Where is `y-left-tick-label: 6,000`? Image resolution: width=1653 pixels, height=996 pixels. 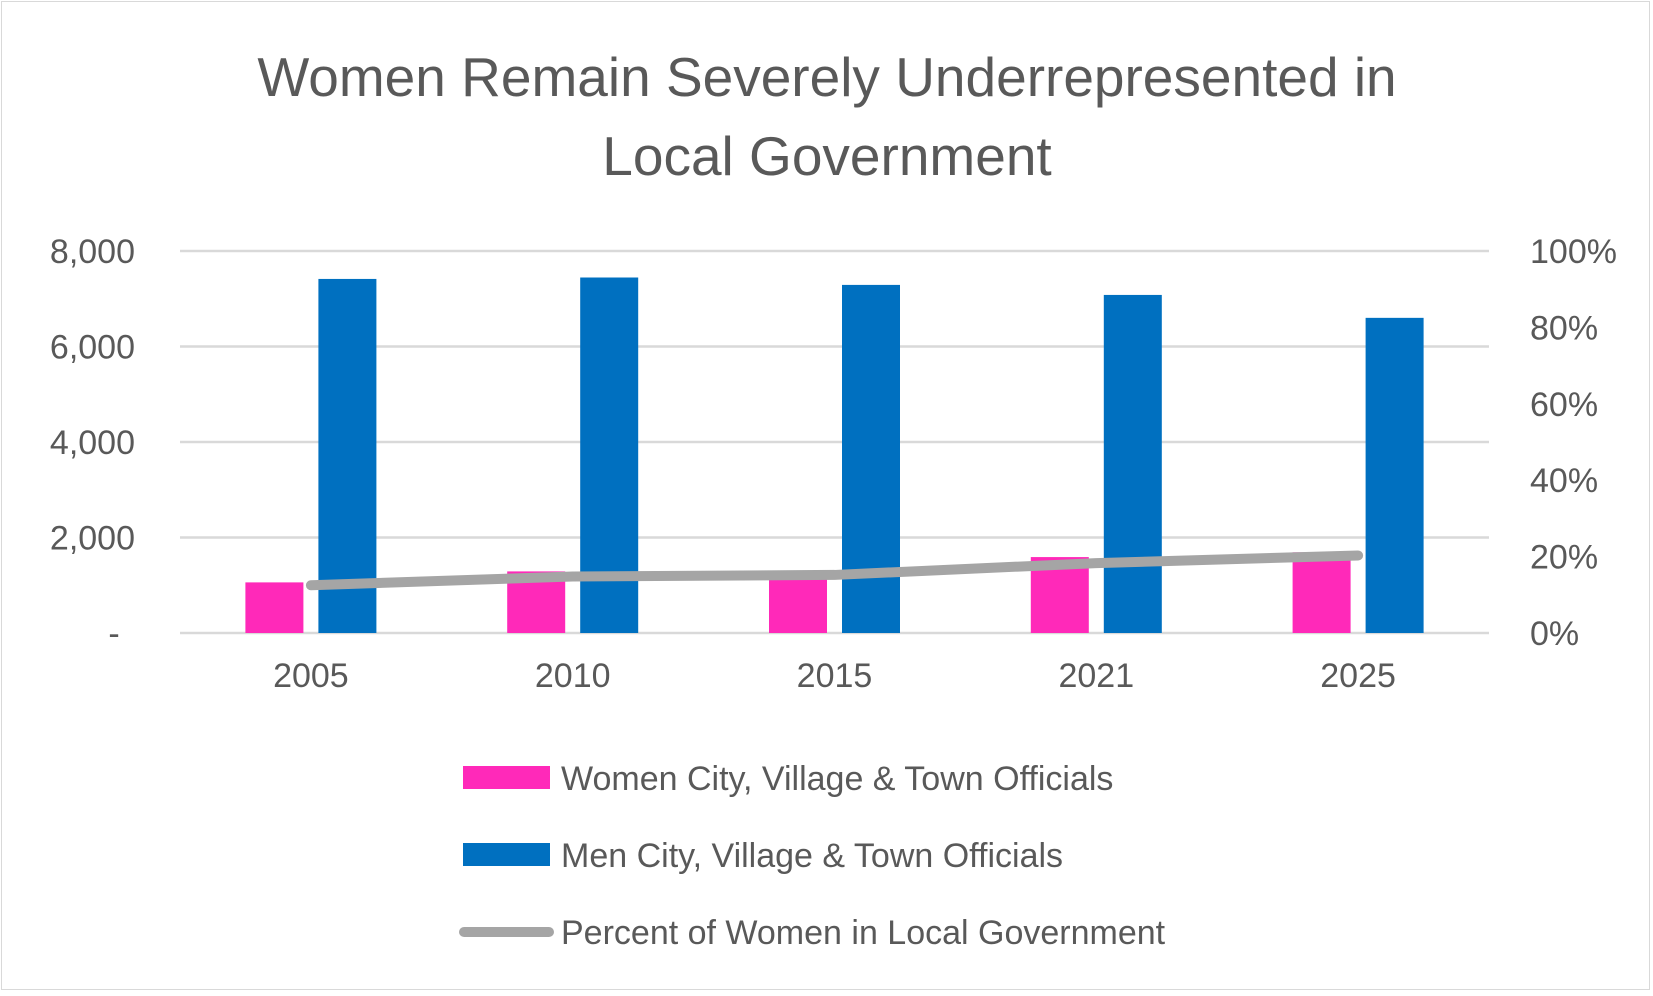
y-left-tick-label: 6,000 is located at coordinates (92, 348).